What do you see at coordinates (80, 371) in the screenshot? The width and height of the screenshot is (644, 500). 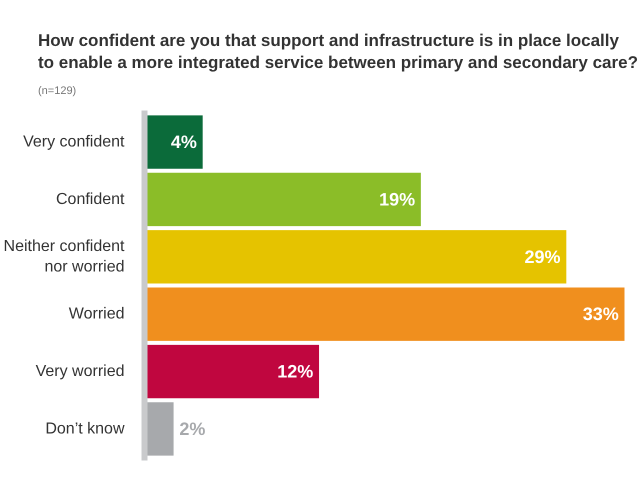 I see `y-tick-label: Very worried` at bounding box center [80, 371].